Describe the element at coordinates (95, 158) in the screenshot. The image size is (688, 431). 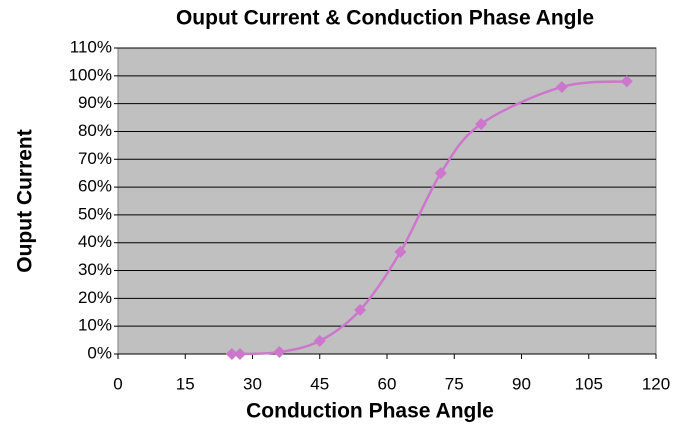
I see `y-tick-label: 70%` at that location.